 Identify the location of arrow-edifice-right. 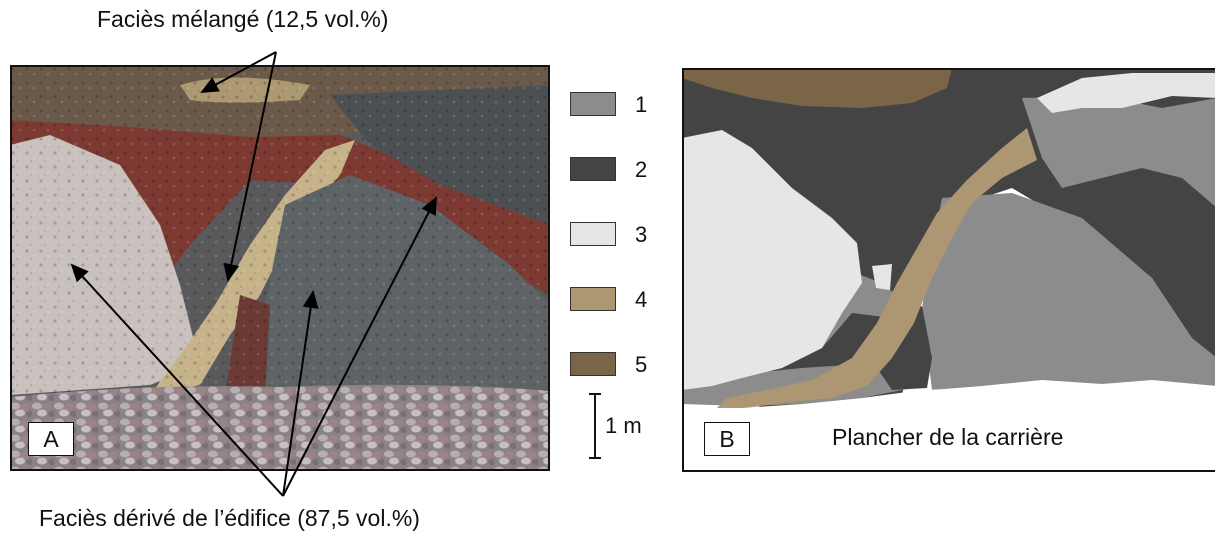
(359, 346).